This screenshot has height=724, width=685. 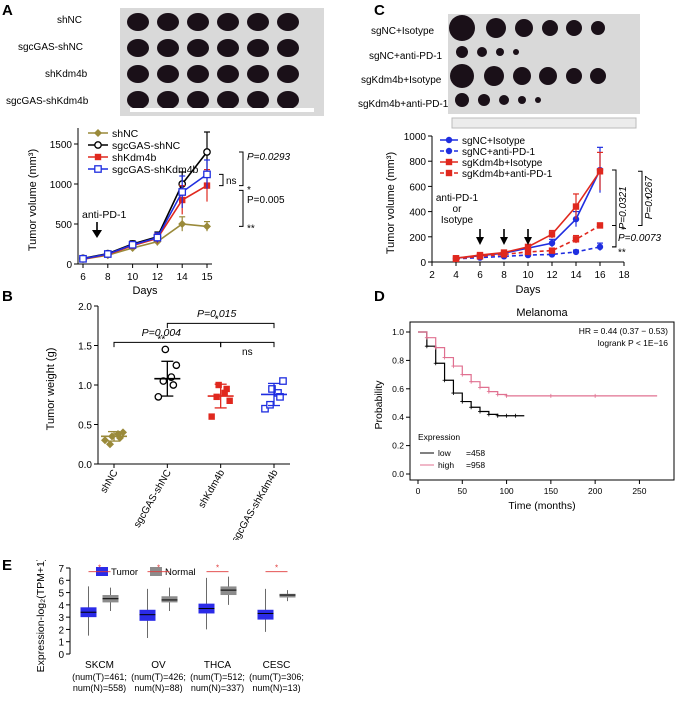 What do you see at coordinates (222, 110) in the screenshot?
I see `ruler` at bounding box center [222, 110].